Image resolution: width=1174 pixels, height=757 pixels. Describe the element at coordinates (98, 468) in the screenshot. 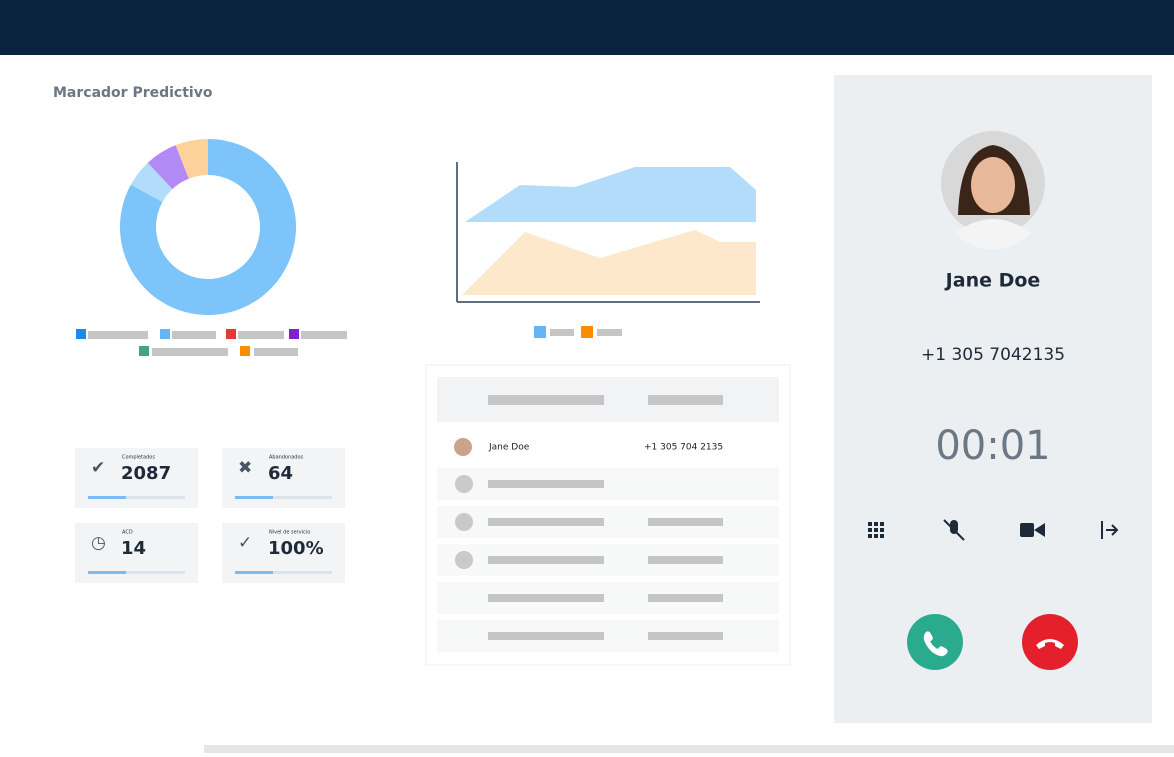

I see `stat-icon: ✔` at that location.